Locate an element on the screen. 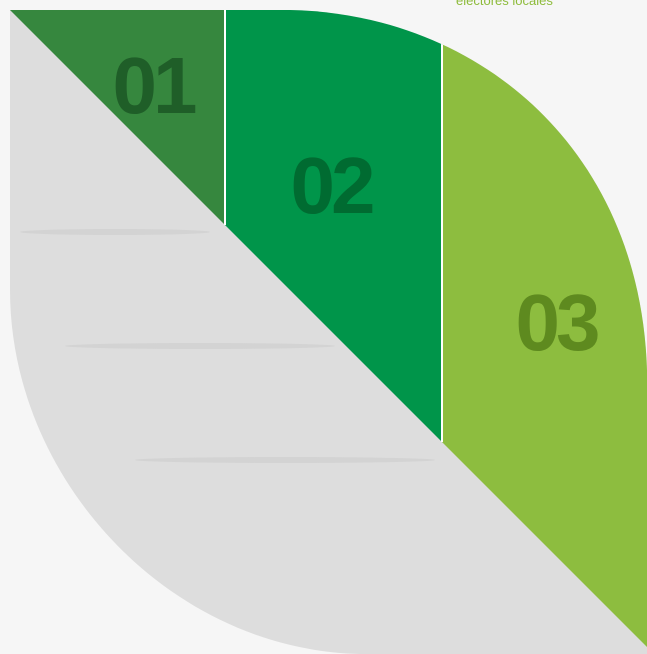  segment-01-shape is located at coordinates (117, 117).